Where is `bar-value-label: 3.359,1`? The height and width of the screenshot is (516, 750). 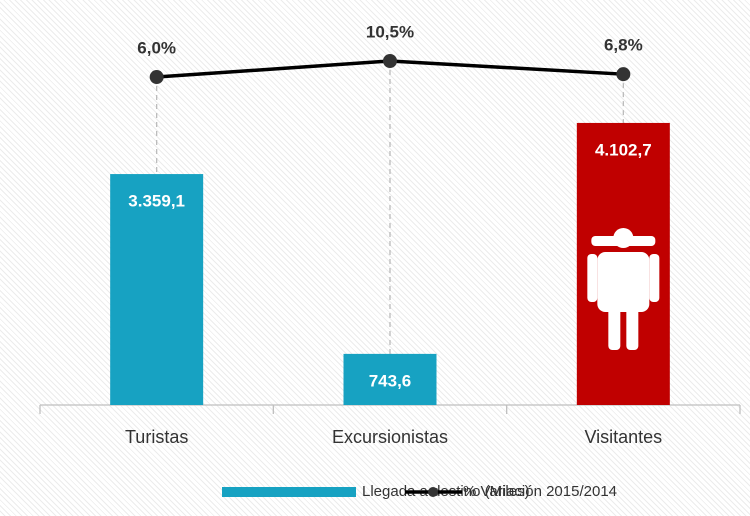 bar-value-label: 3.359,1 is located at coordinates (156, 201).